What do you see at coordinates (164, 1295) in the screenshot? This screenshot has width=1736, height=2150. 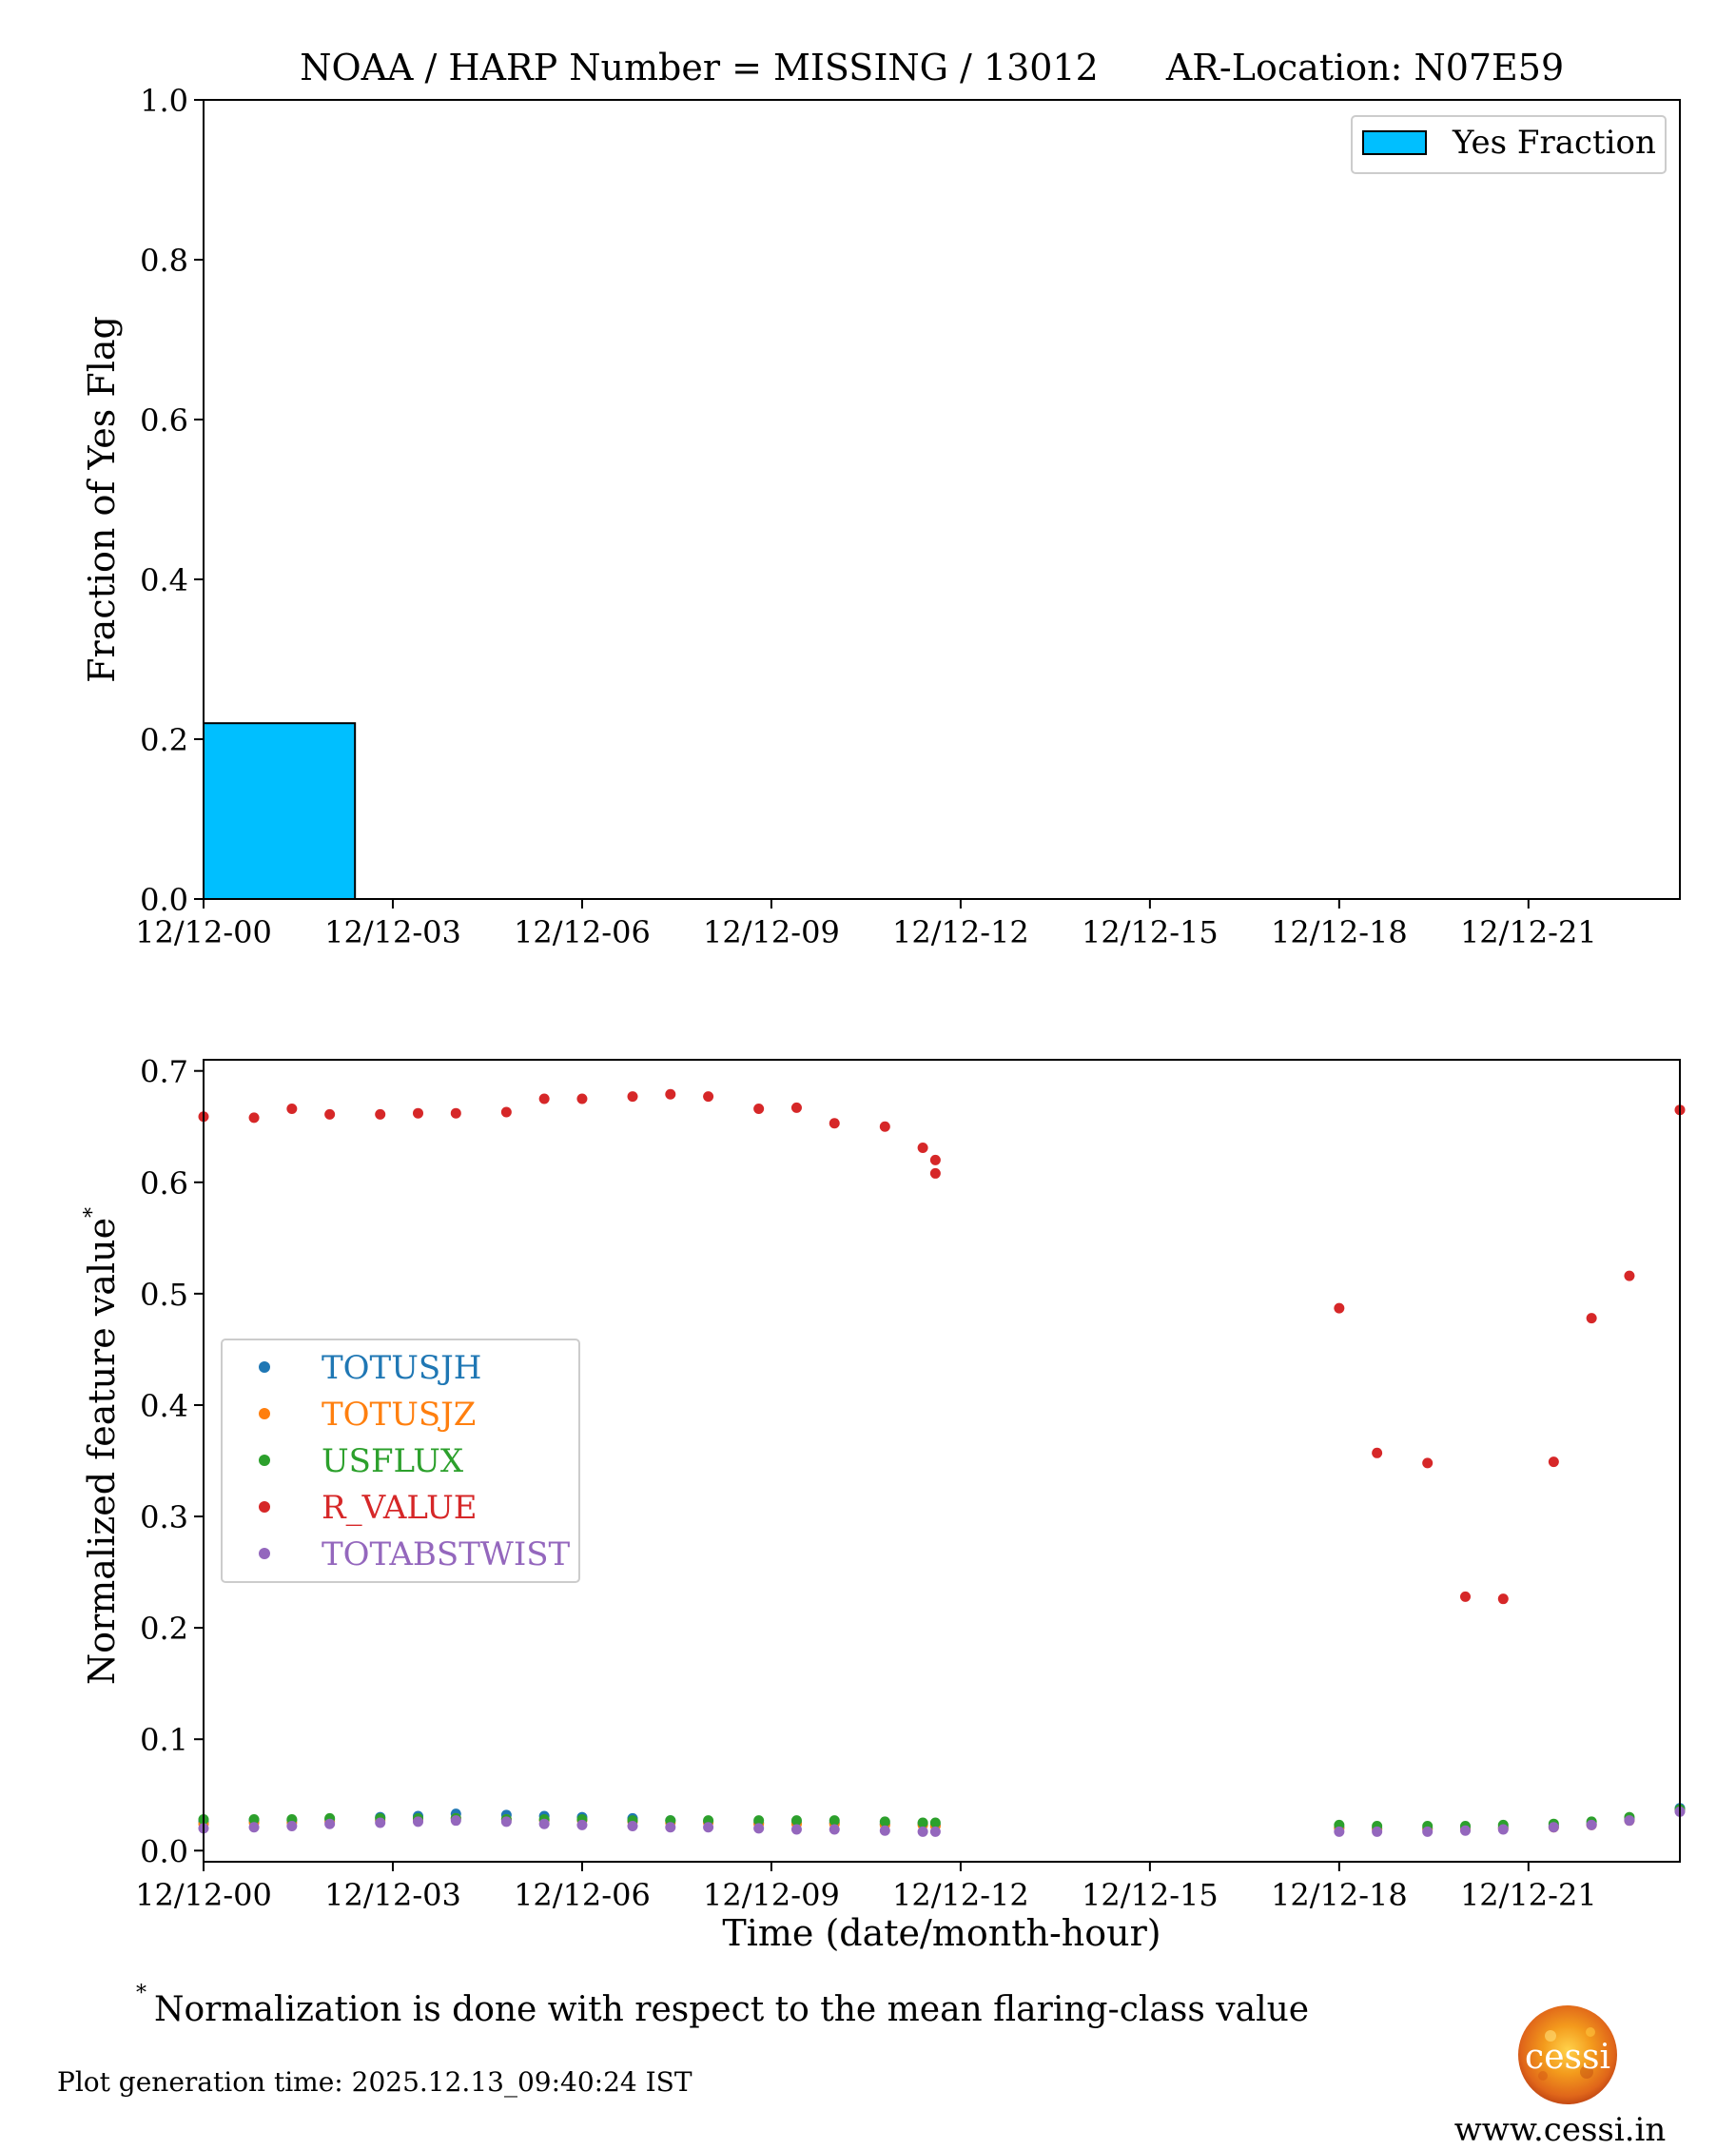 I see `y-tick-label: 0.5` at bounding box center [164, 1295].